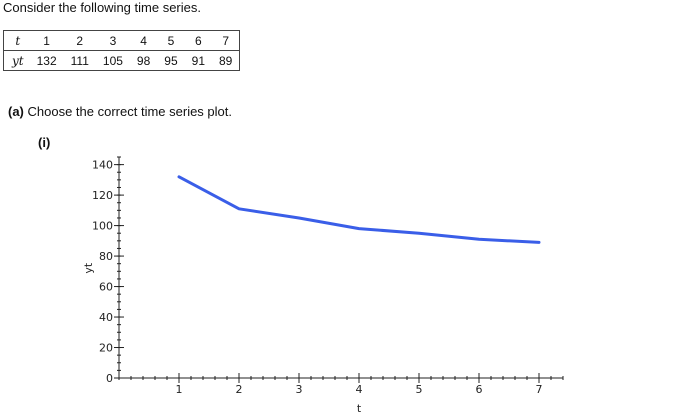 This screenshot has height=418, width=679. What do you see at coordinates (359, 408) in the screenshot?
I see `x-axis-title: t` at bounding box center [359, 408].